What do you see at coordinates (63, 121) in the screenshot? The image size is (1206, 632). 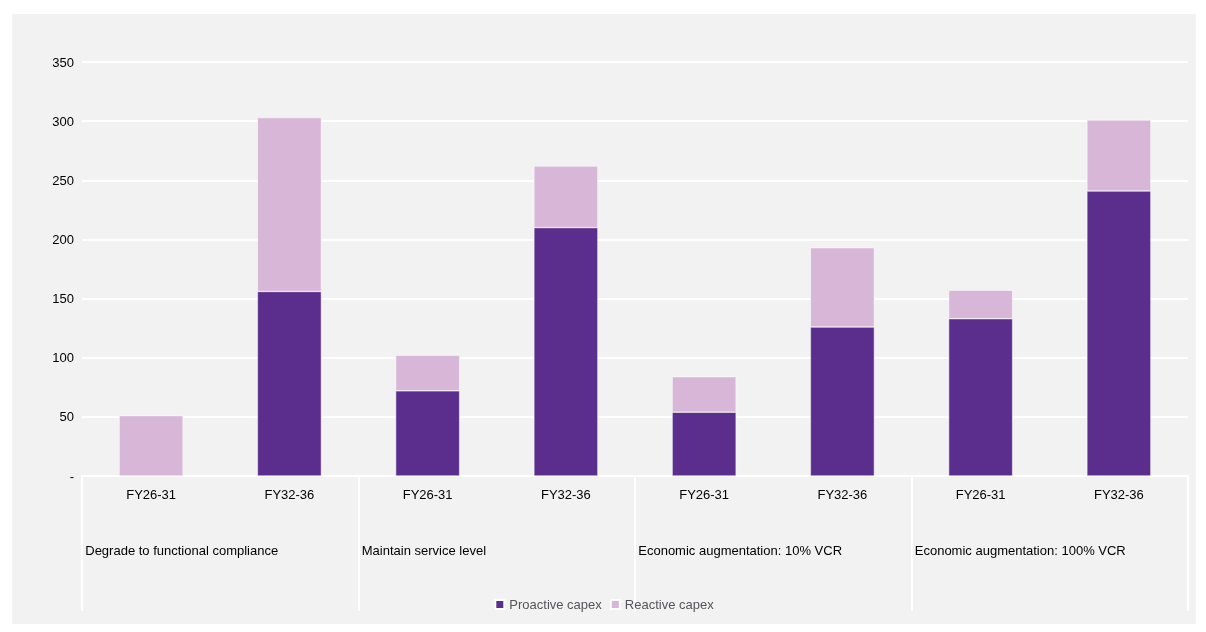 I see `y-tick-label: 300` at bounding box center [63, 121].